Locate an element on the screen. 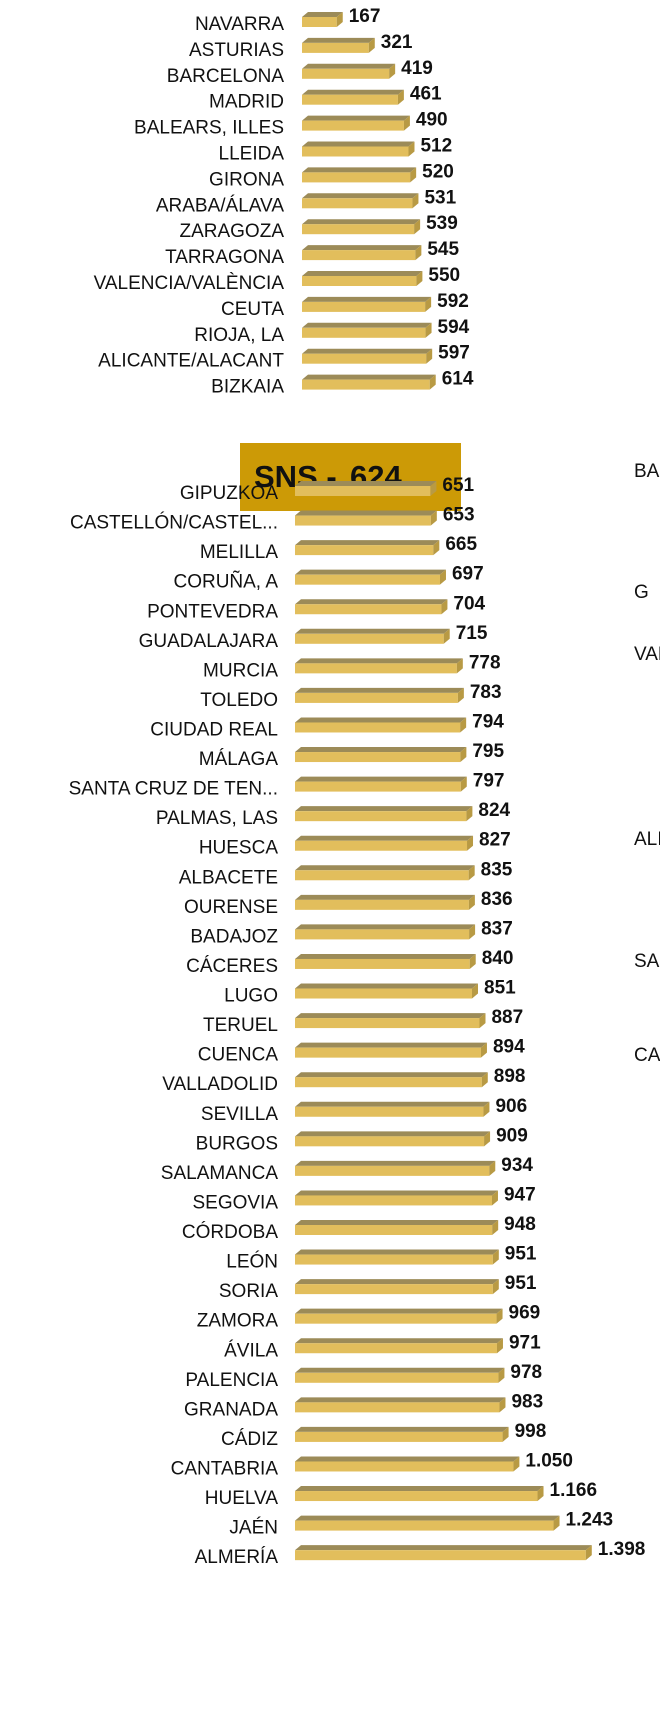  category-label: CIUDAD REAL is located at coordinates (214, 729).